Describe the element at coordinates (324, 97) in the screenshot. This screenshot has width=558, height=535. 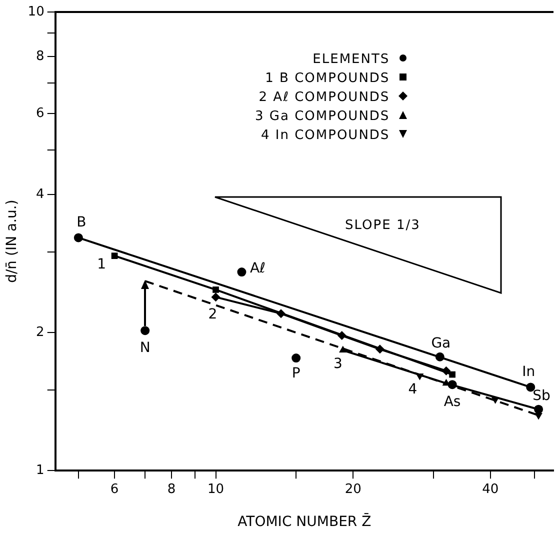
I see `legend-label: 2 Aℓ COMPOUNDS` at that location.